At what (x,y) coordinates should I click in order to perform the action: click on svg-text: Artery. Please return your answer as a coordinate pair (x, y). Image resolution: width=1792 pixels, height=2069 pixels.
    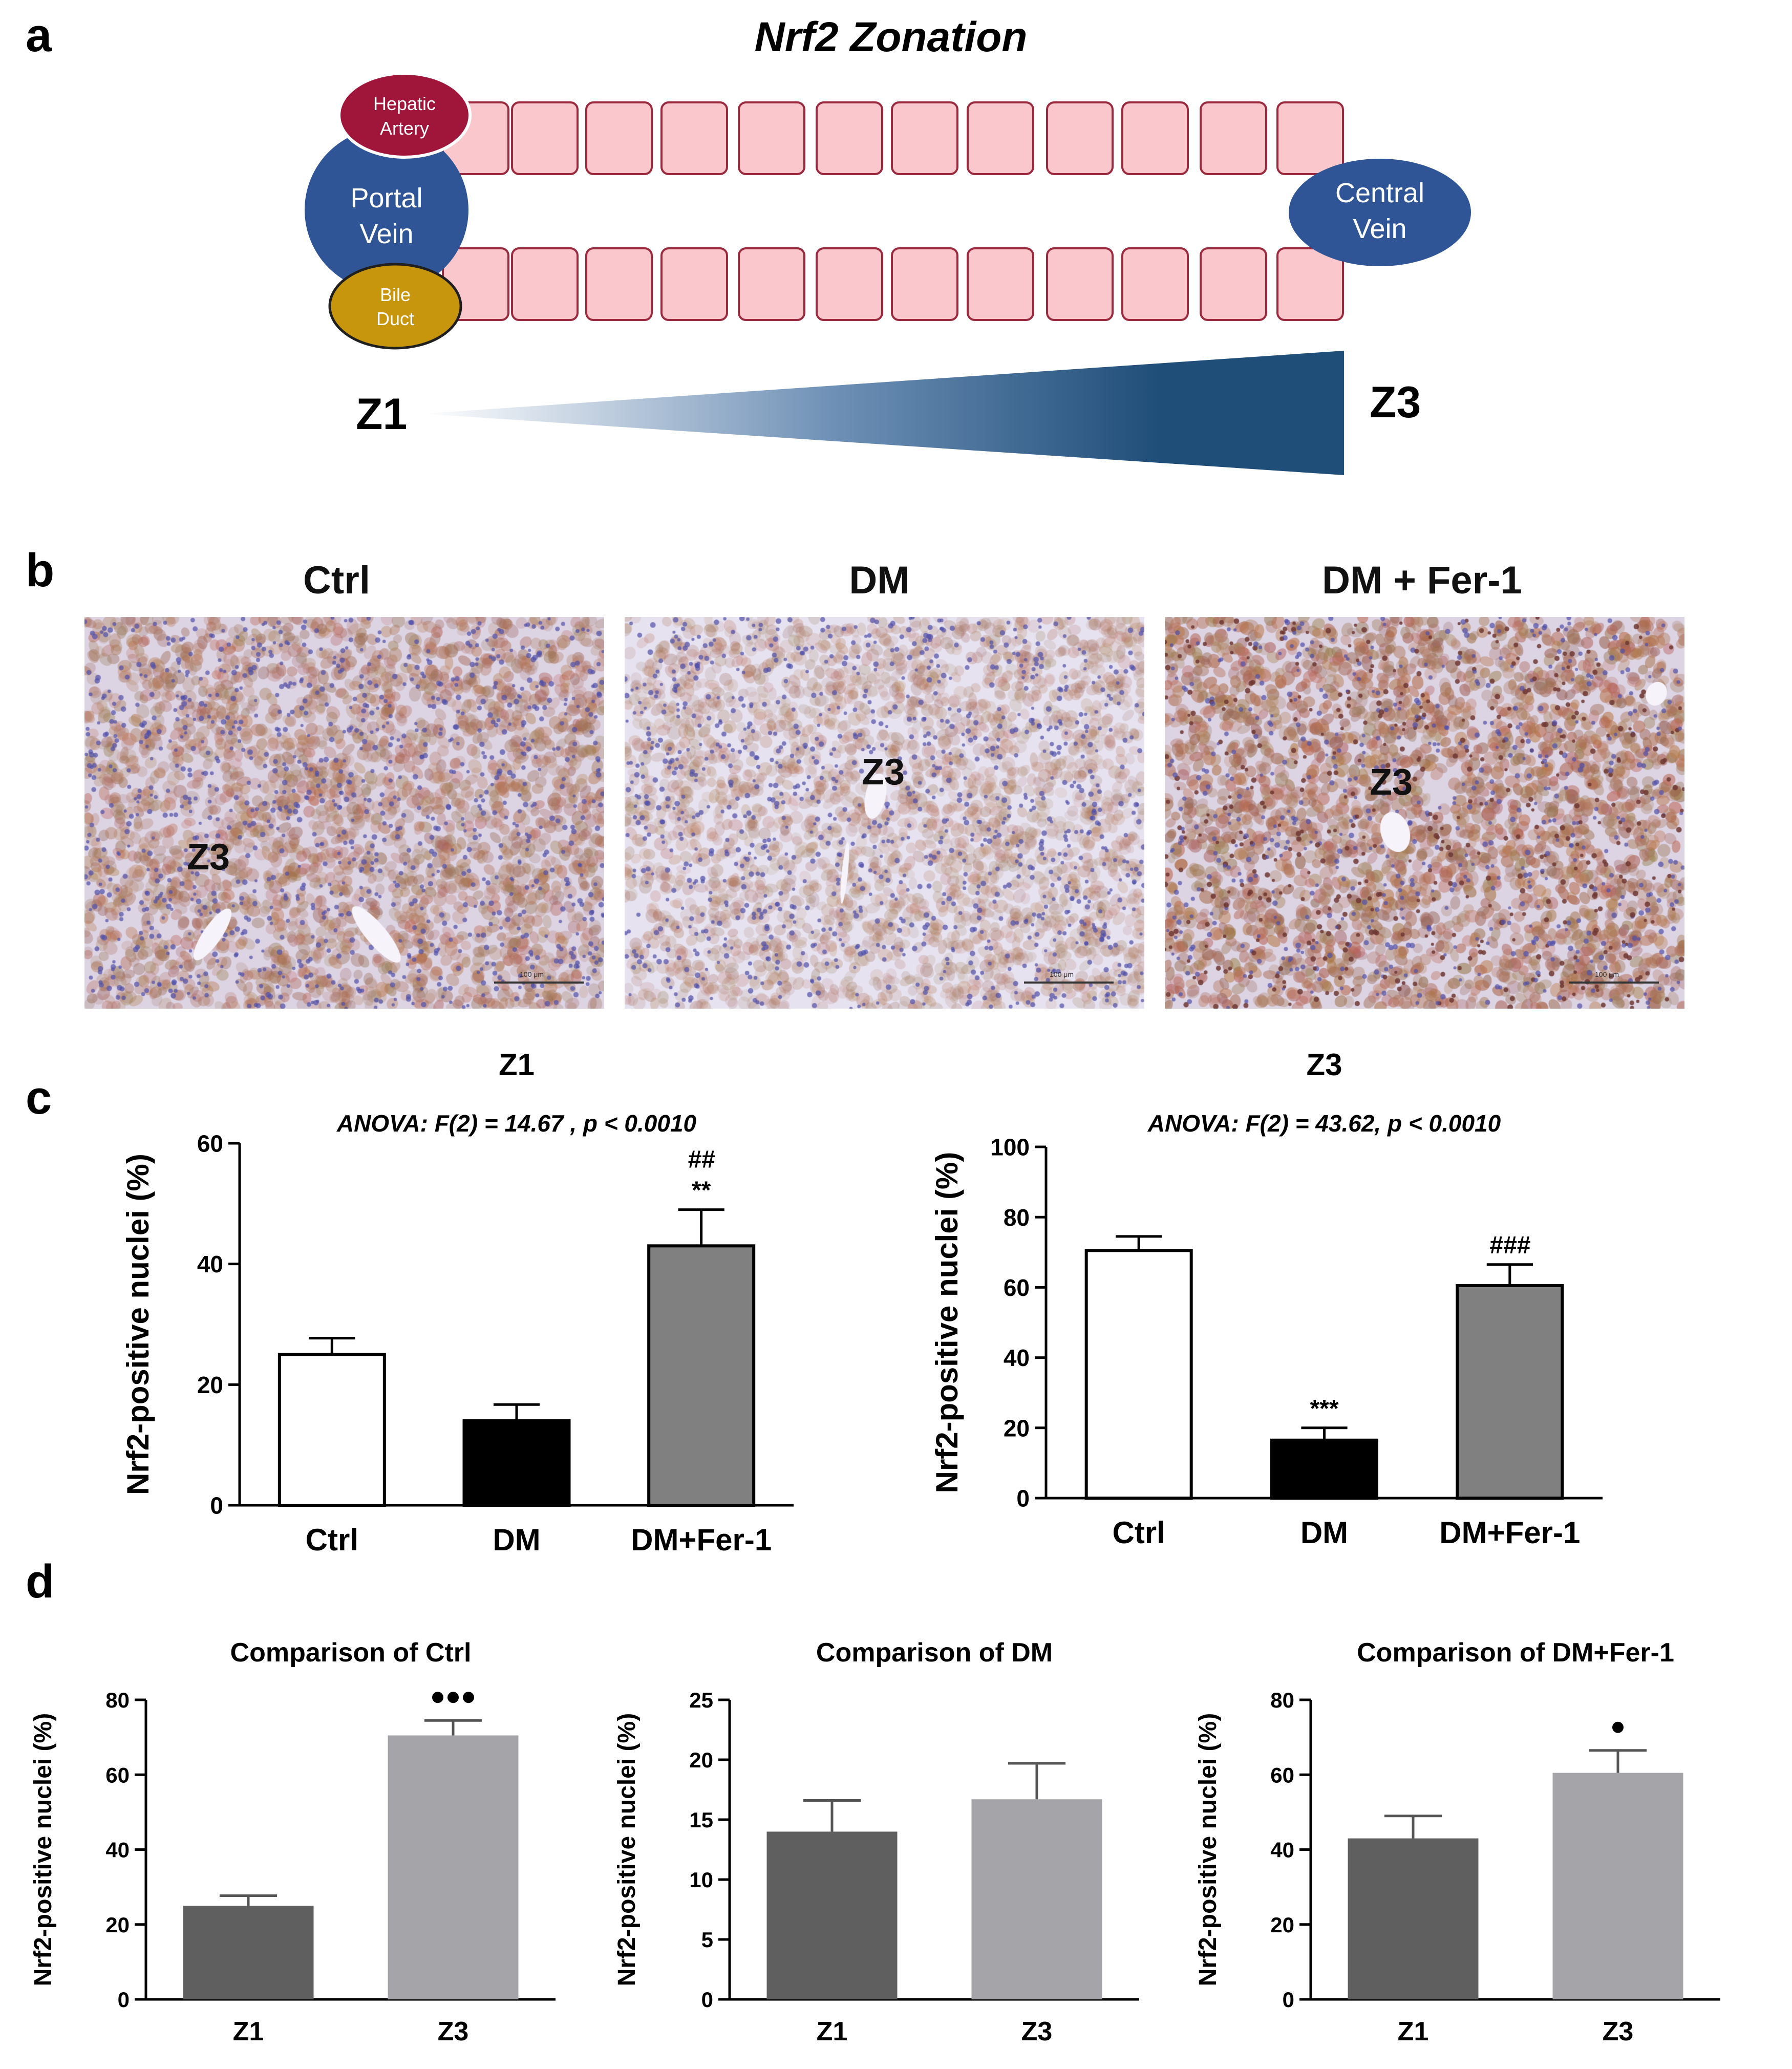
    Looking at the image, I should click on (404, 128).